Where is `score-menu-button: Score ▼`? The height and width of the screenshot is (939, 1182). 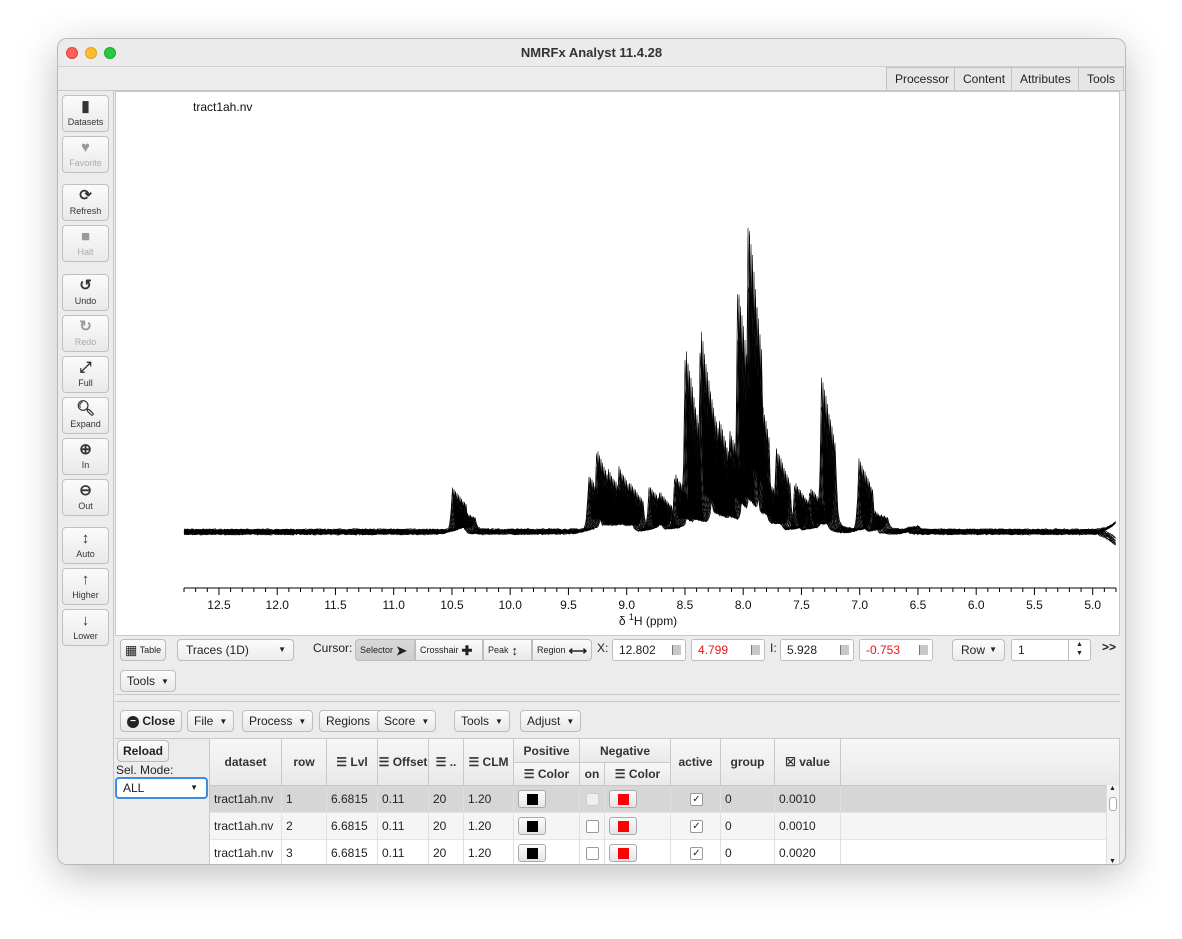 score-menu-button: Score ▼ is located at coordinates (407, 721).